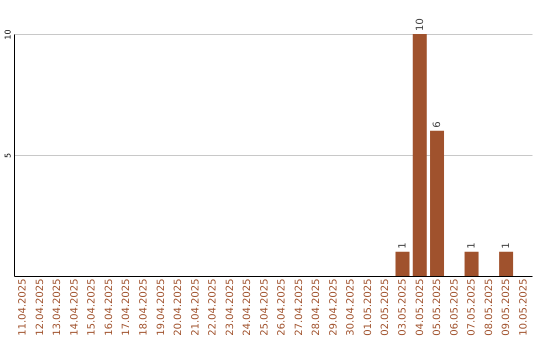  Describe the element at coordinates (40, 307) in the screenshot. I see `x-tick-label: 12.04.2025` at that location.